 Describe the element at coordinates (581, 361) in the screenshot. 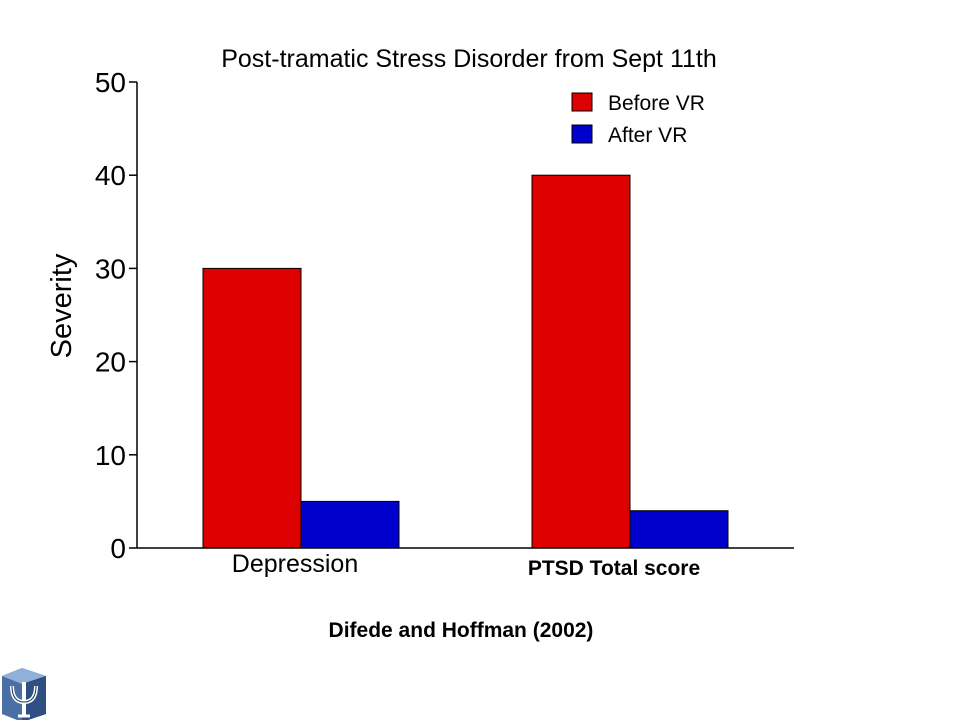

I see `bar-before-vr-ptsd-total-score` at that location.